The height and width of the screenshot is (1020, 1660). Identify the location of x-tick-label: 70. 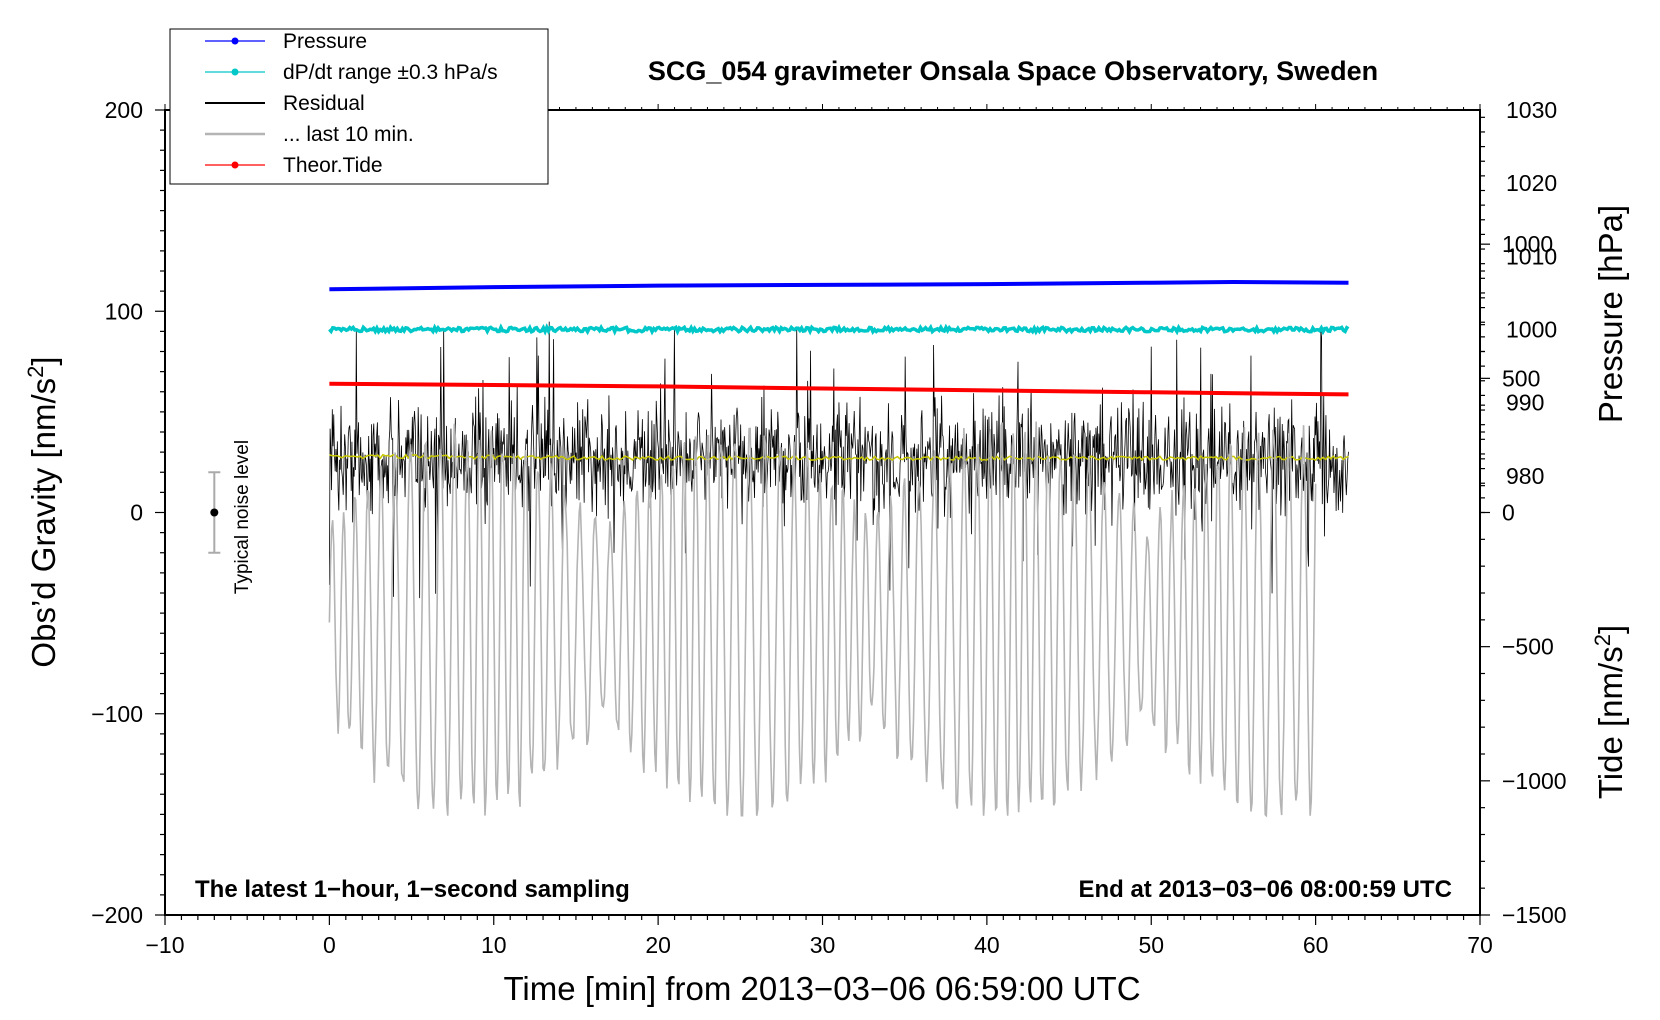
(1480, 945).